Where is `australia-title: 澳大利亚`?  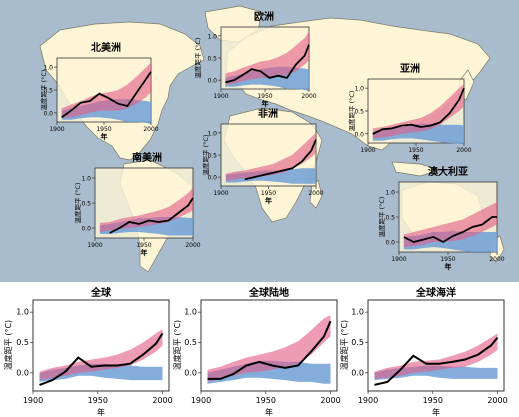
australia-title: 澳大利亚 is located at coordinates (448, 171).